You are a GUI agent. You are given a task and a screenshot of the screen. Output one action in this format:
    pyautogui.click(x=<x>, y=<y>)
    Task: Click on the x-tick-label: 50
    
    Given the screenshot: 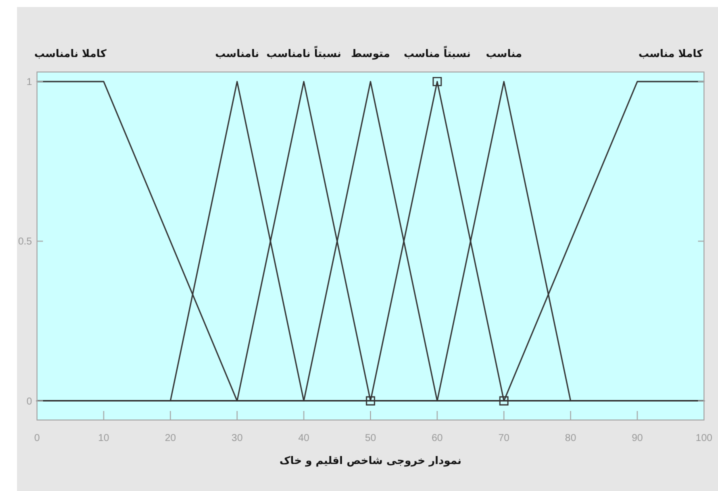 What is the action you would take?
    pyautogui.click(x=370, y=438)
    